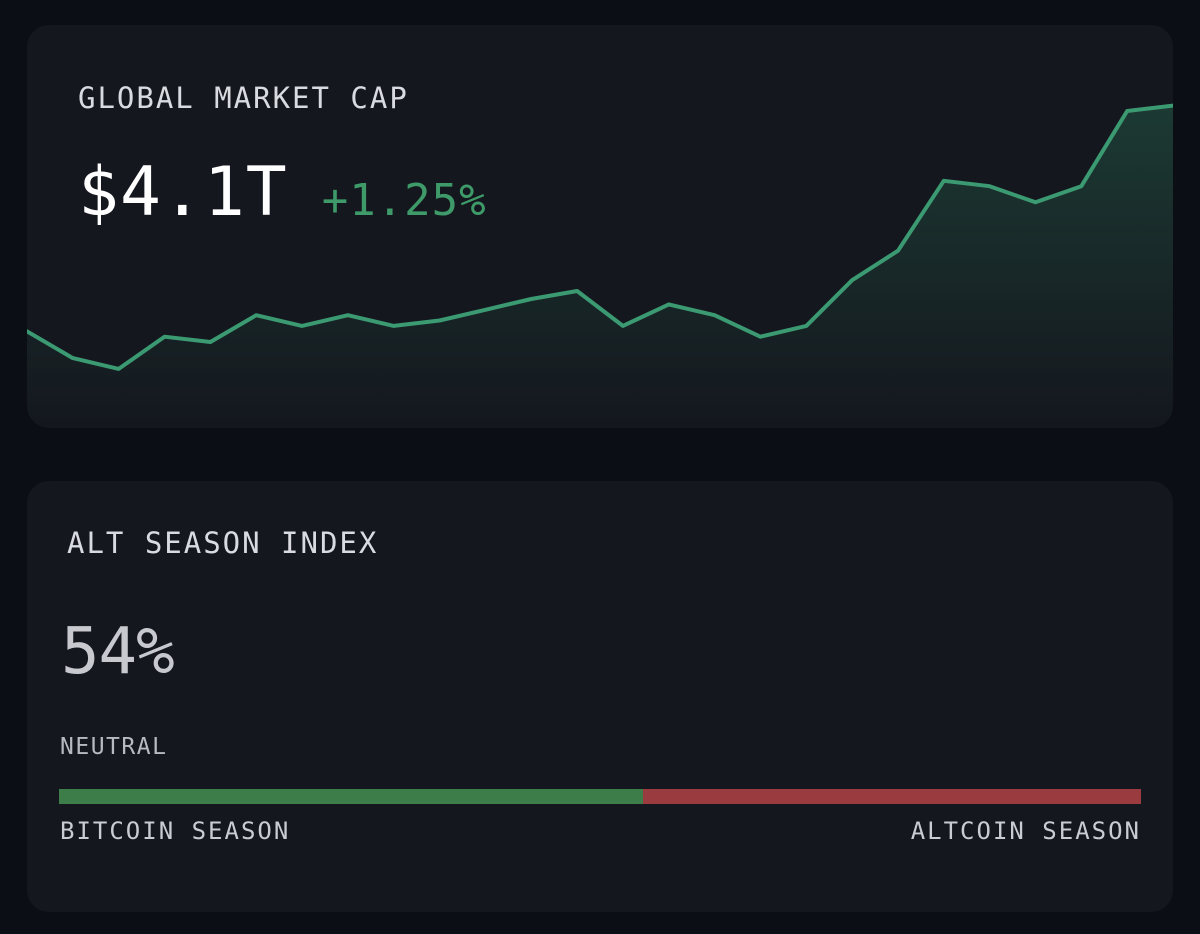 The width and height of the screenshot is (1200, 934). I want to click on alt-season-status: NEUTRAL, so click(114, 747).